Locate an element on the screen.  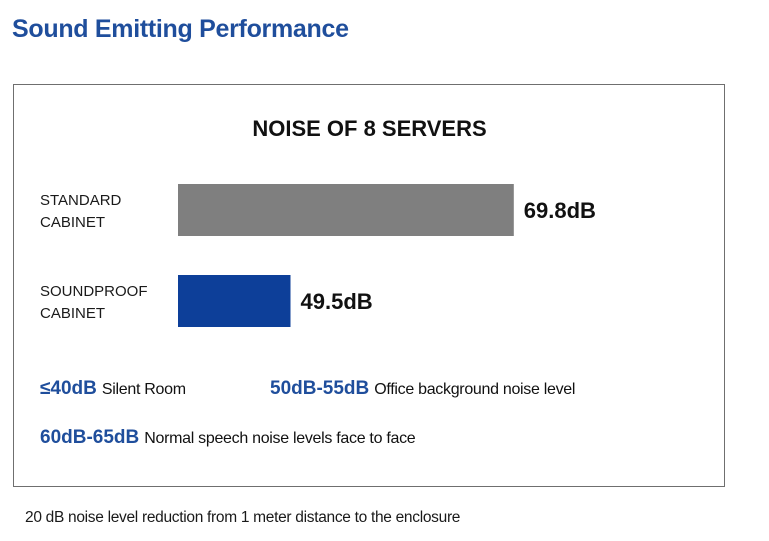
chart-title: NOISE OF 8 SERVERS is located at coordinates (369, 128).